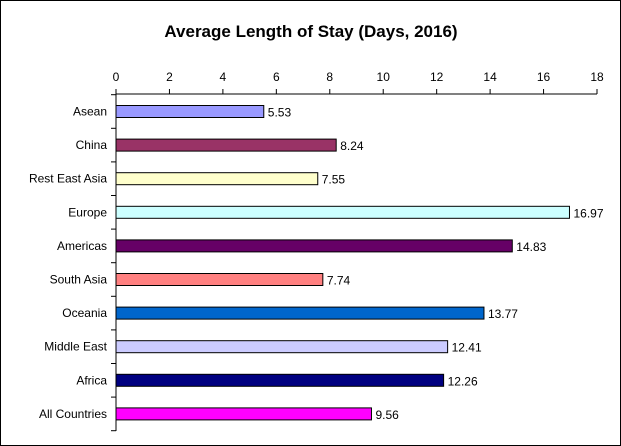 The image size is (621, 446). I want to click on x-tick-label: 12, so click(437, 77).